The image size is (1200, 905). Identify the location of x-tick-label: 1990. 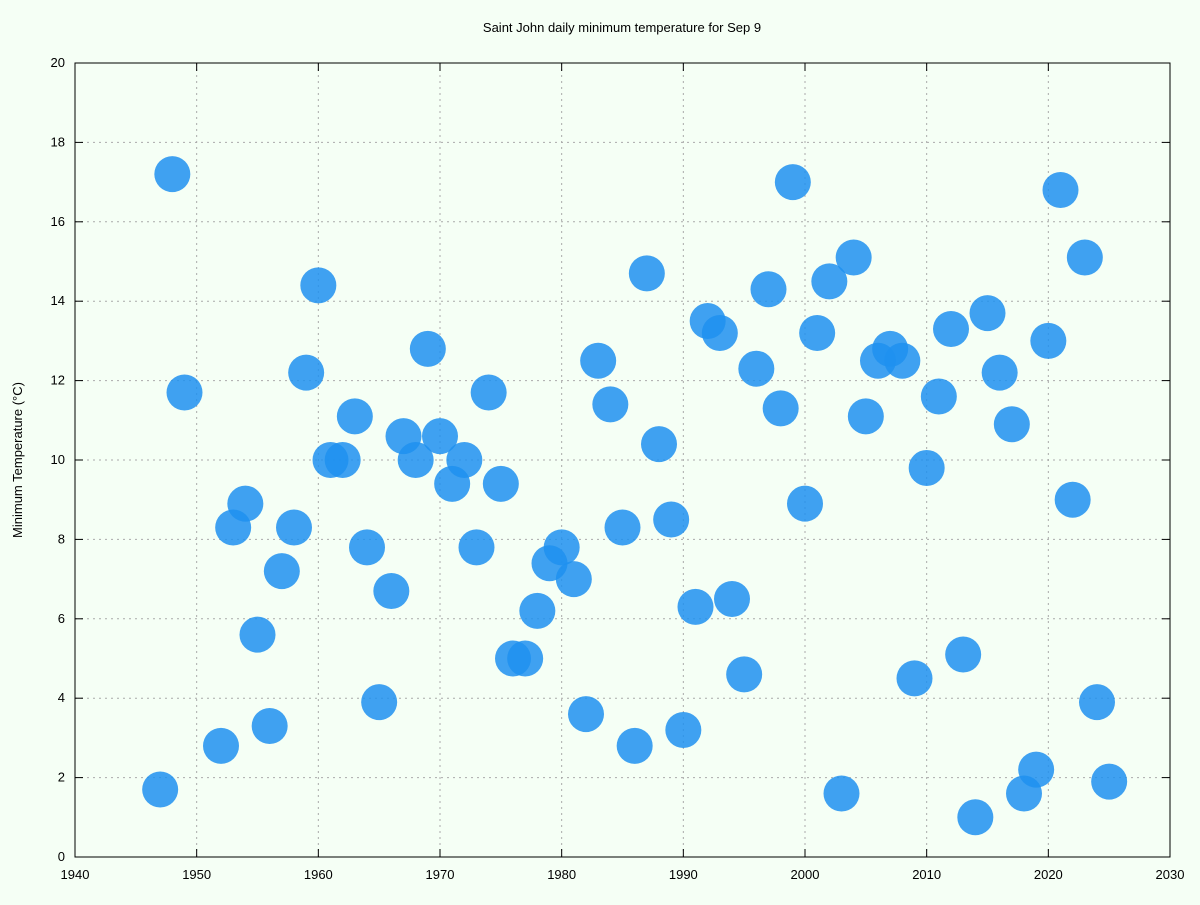
(683, 874).